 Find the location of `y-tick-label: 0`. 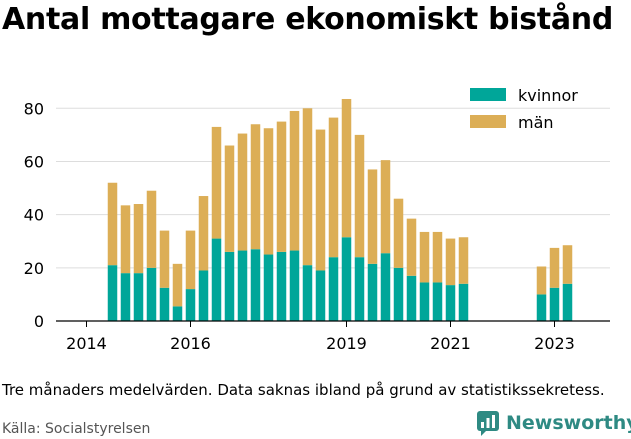

y-tick-label: 0 is located at coordinates (39, 321).